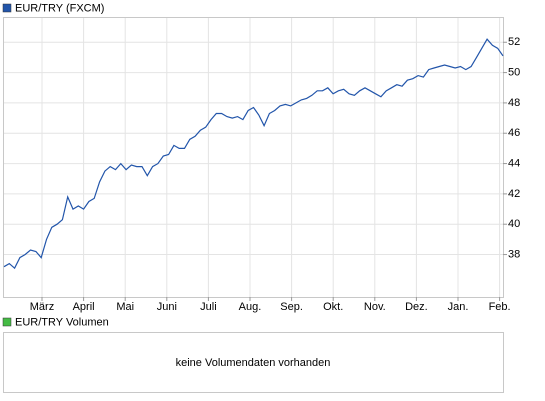  What do you see at coordinates (208, 307) in the screenshot?
I see `x-tick-label: Juli` at bounding box center [208, 307].